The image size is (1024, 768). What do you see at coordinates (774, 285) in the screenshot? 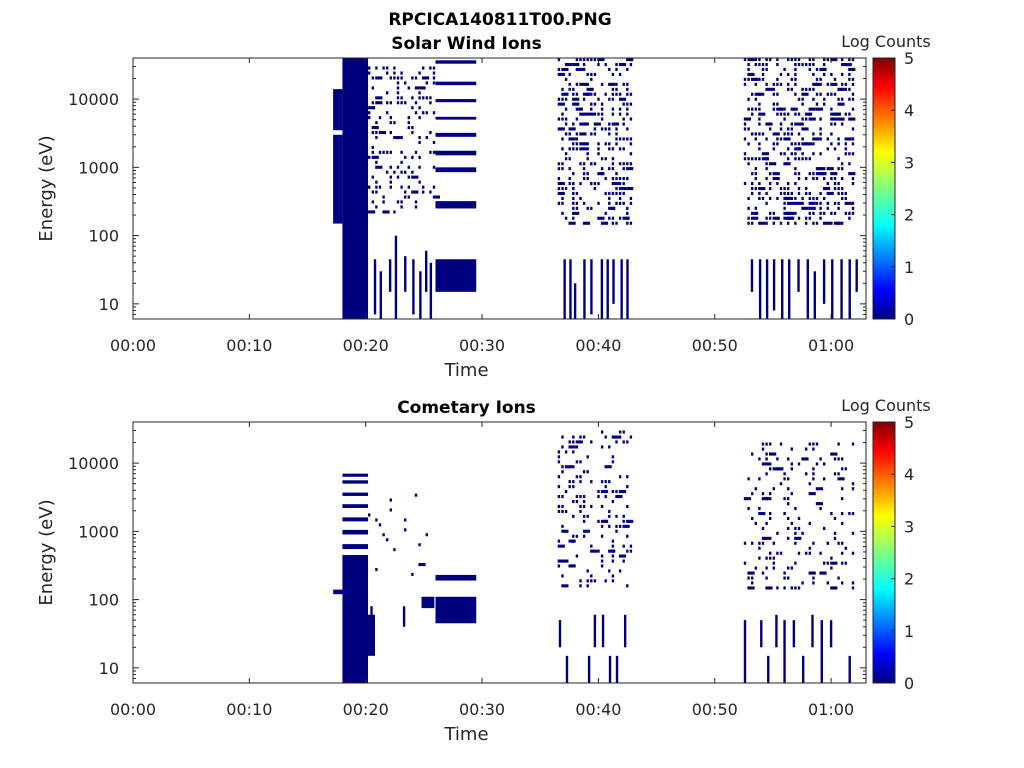
I see `heatmap-streak` at bounding box center [774, 285].